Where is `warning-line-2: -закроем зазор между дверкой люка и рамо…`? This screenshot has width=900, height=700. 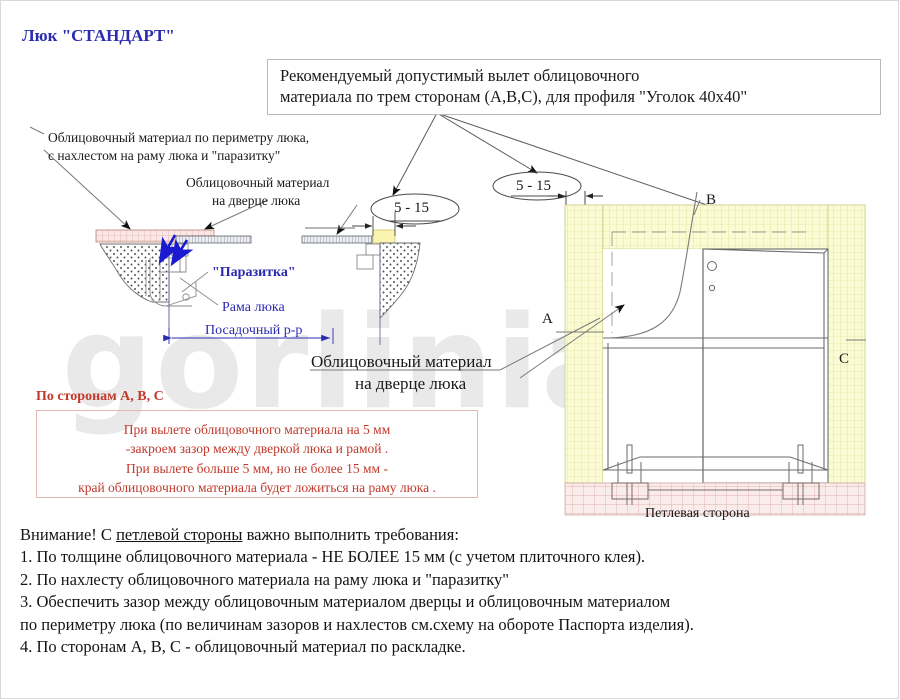 warning-line-2: -закроем зазор между дверкой люка и рамо… is located at coordinates (257, 449).